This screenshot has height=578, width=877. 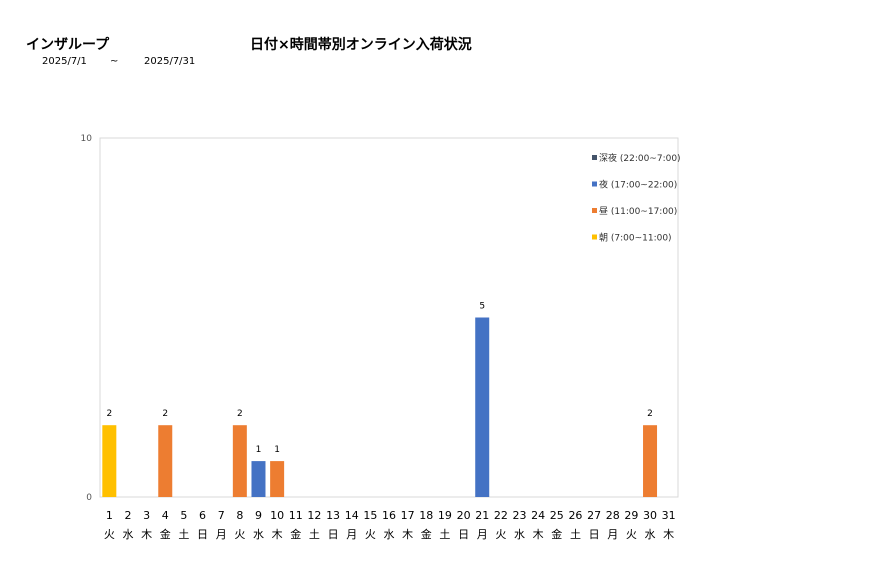 I want to click on period-start: 2025/7/1, so click(x=64, y=61).